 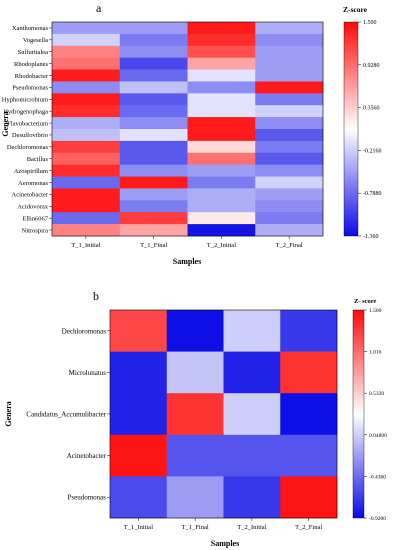 I want to click on colorbar-tick-label: 1.500, so click(x=370, y=23).